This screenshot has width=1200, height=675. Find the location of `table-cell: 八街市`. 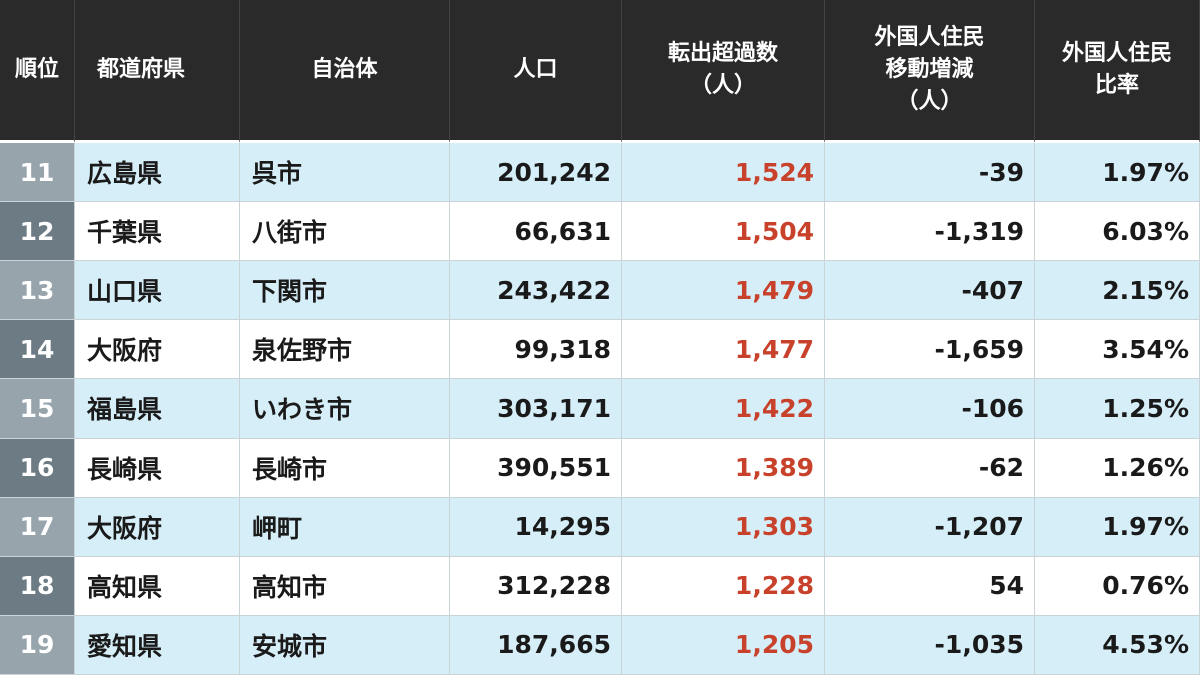

table-cell: 八街市 is located at coordinates (345, 232).